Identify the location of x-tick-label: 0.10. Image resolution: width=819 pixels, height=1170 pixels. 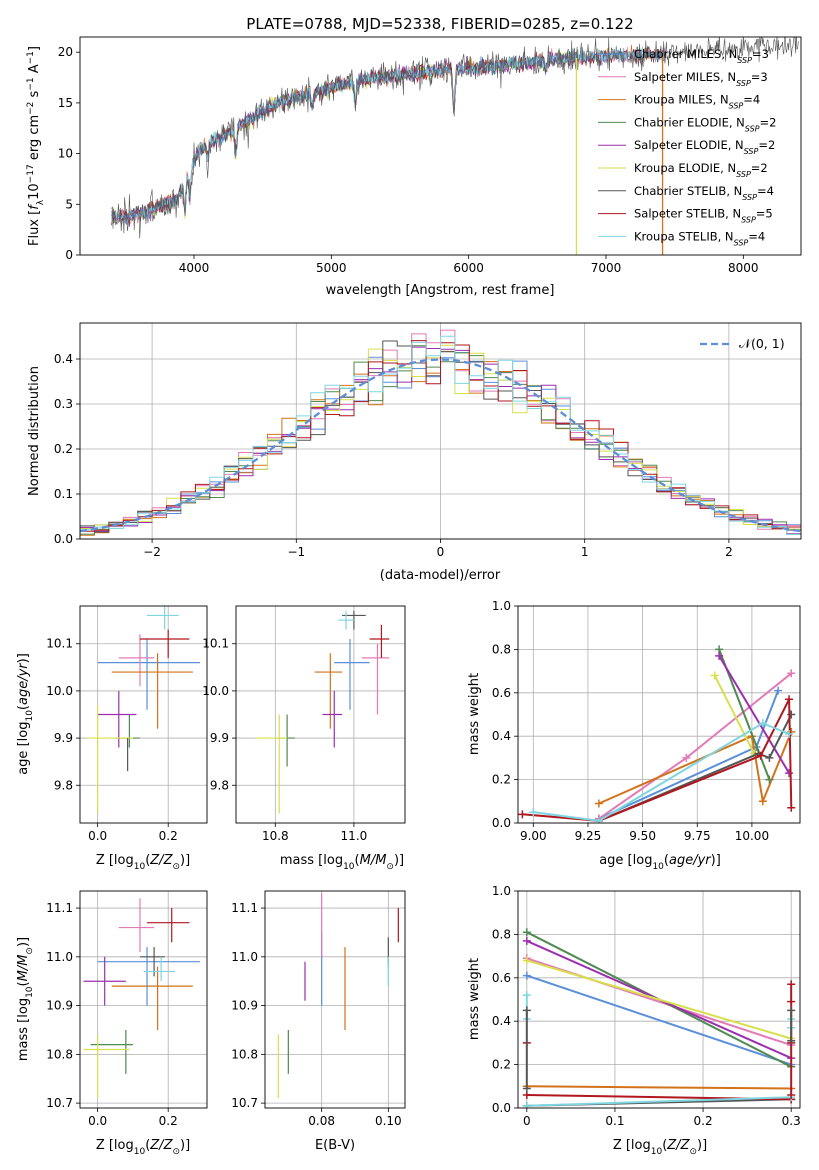
(388, 1121).